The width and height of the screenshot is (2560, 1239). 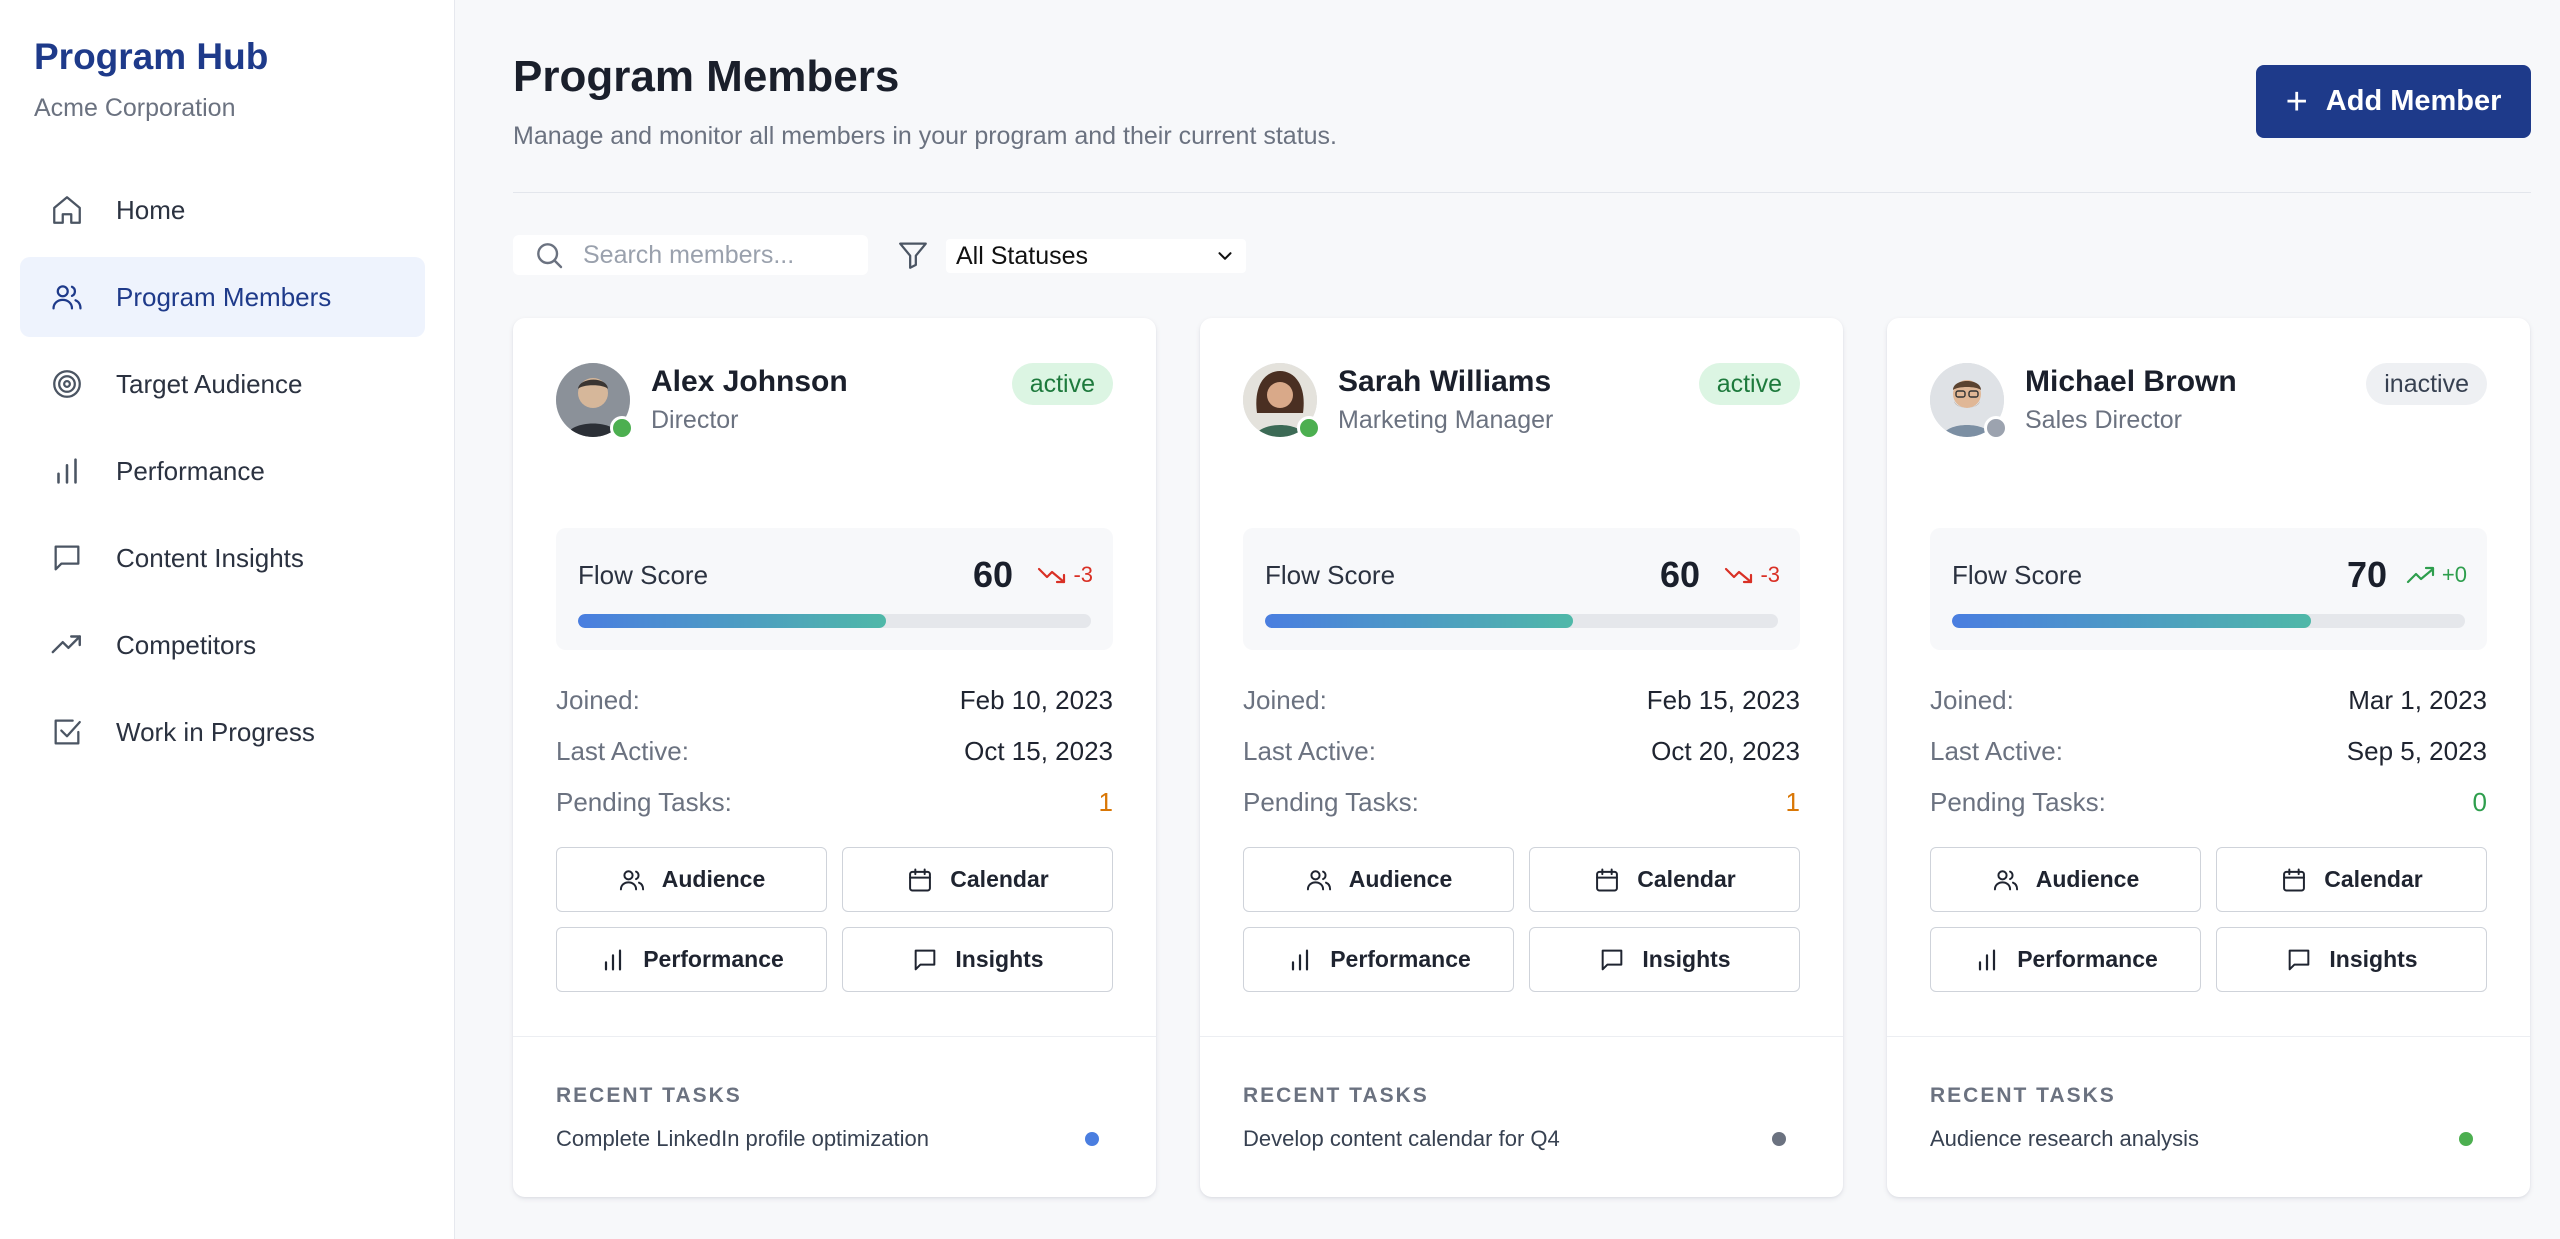 What do you see at coordinates (2132, 621) in the screenshot?
I see `flow-score-bar-fill` at bounding box center [2132, 621].